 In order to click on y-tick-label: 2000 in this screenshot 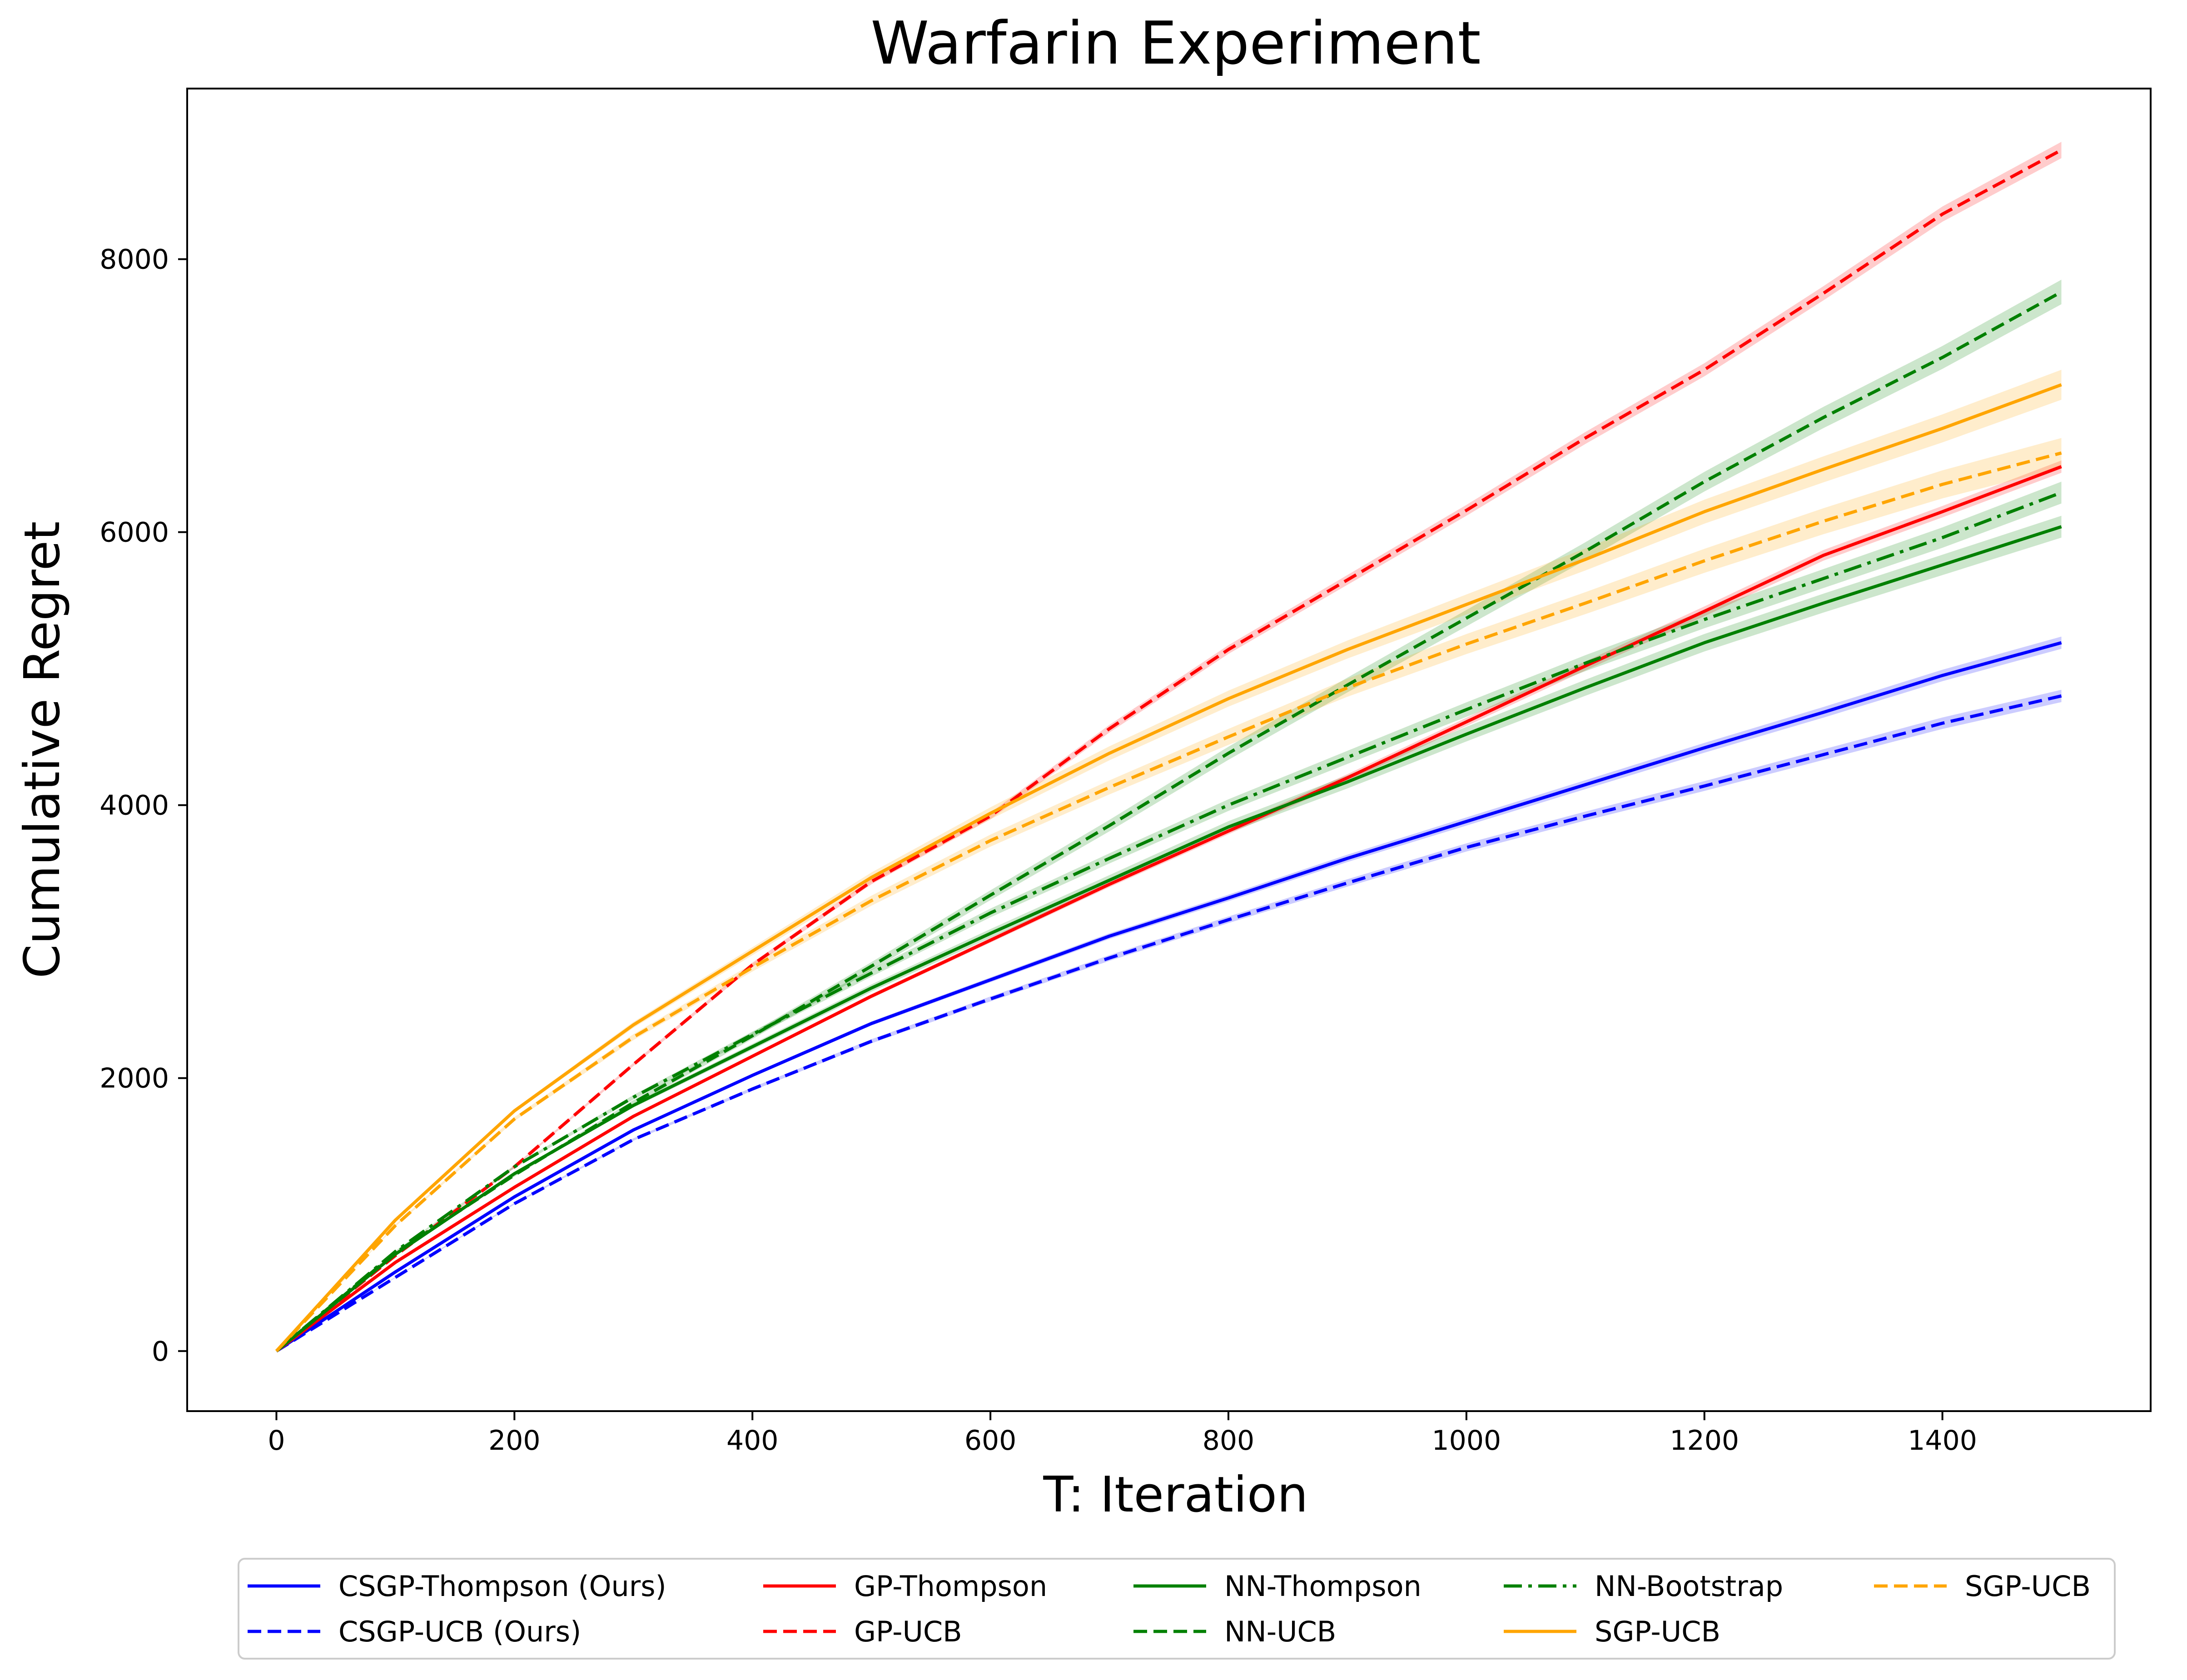, I will do `click(134, 1079)`.